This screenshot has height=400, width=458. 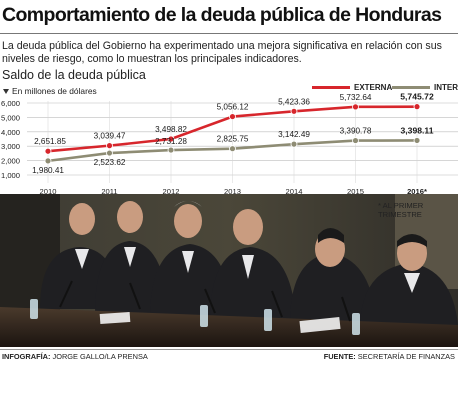 I want to click on footer-divider, so click(x=229, y=349).